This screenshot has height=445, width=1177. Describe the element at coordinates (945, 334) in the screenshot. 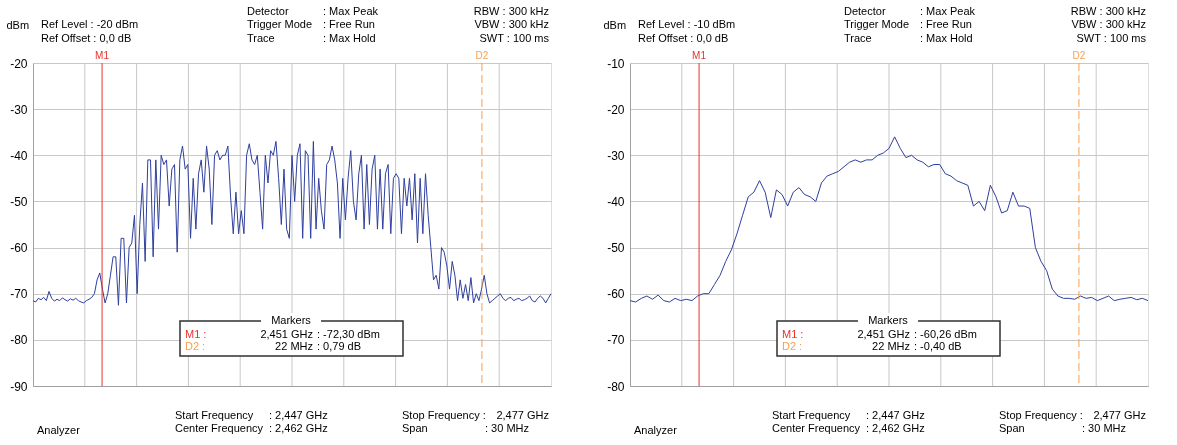

I see `annotation: : -60,26 dBm` at that location.